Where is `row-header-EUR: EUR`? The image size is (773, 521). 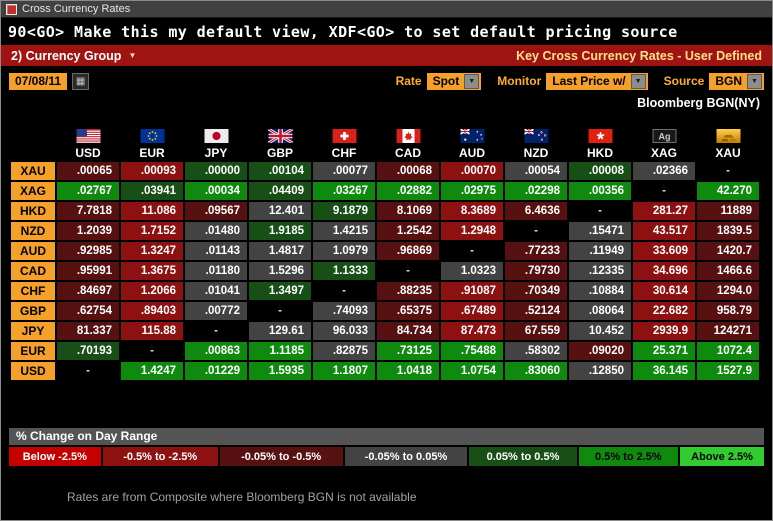
row-header-EUR: EUR is located at coordinates (33, 351).